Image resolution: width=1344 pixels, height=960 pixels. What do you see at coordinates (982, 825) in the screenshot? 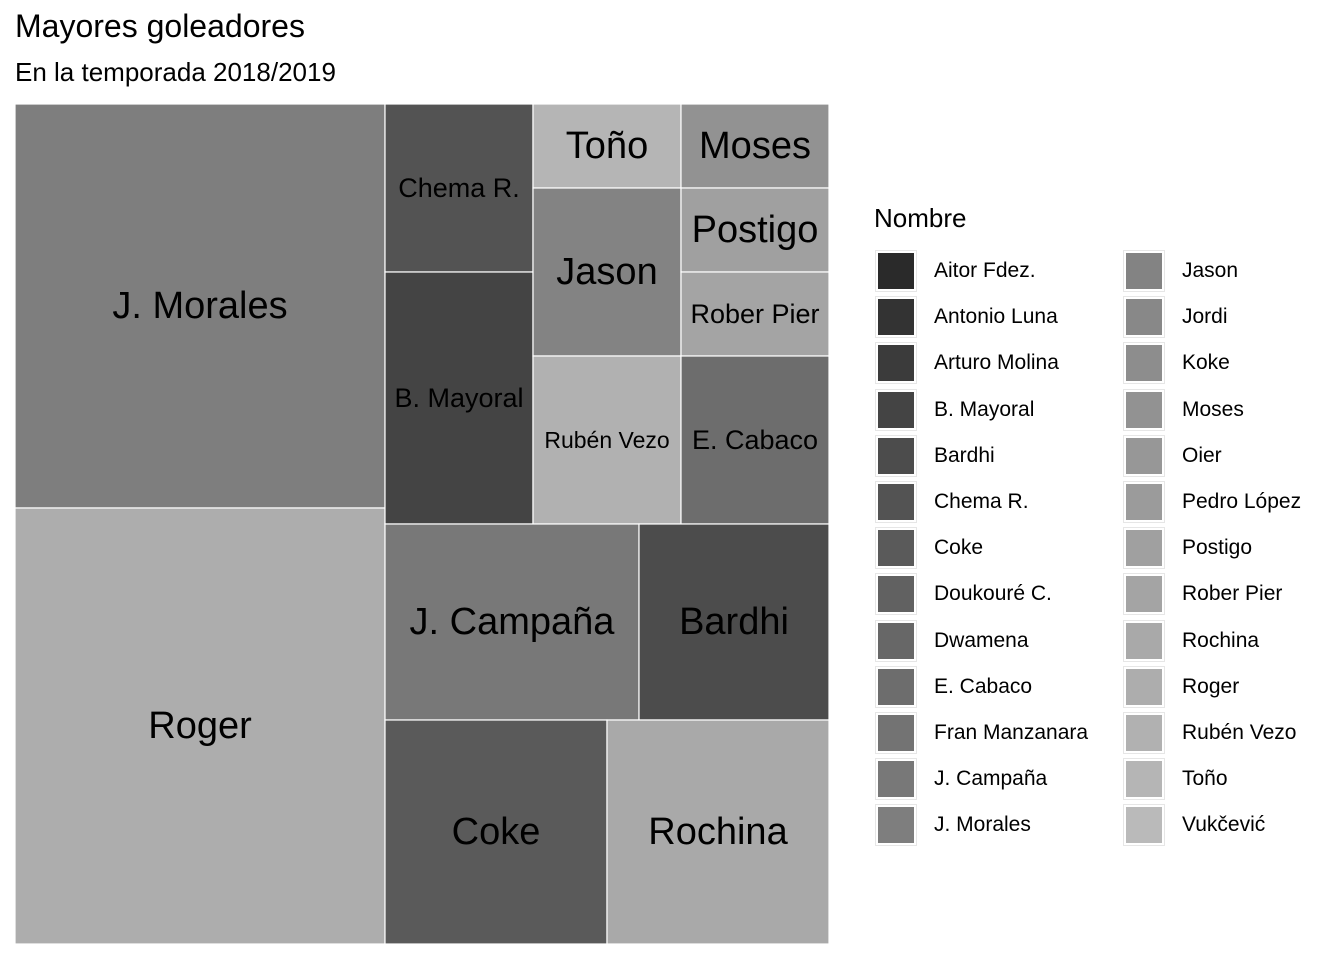
I see `legend-label: J. Morales` at bounding box center [982, 825].